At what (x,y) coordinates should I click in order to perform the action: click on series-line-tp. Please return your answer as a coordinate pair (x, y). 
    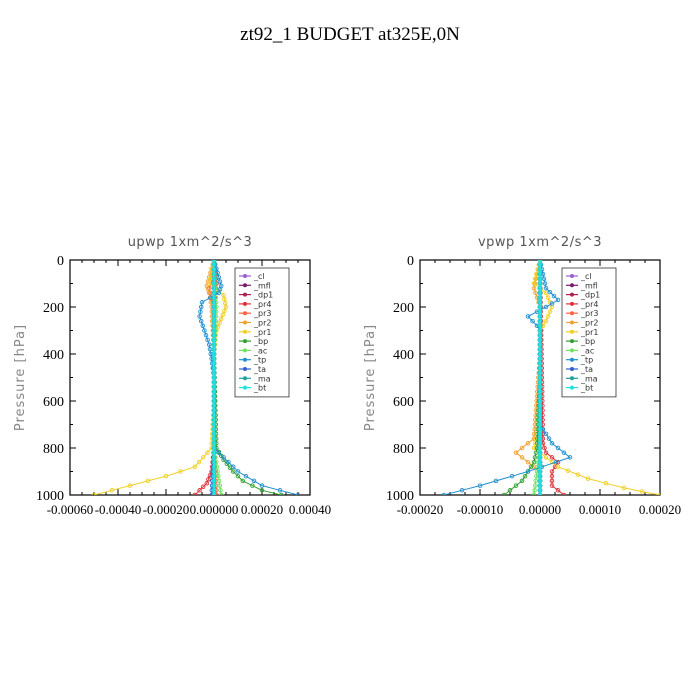
    Looking at the image, I should click on (507, 377).